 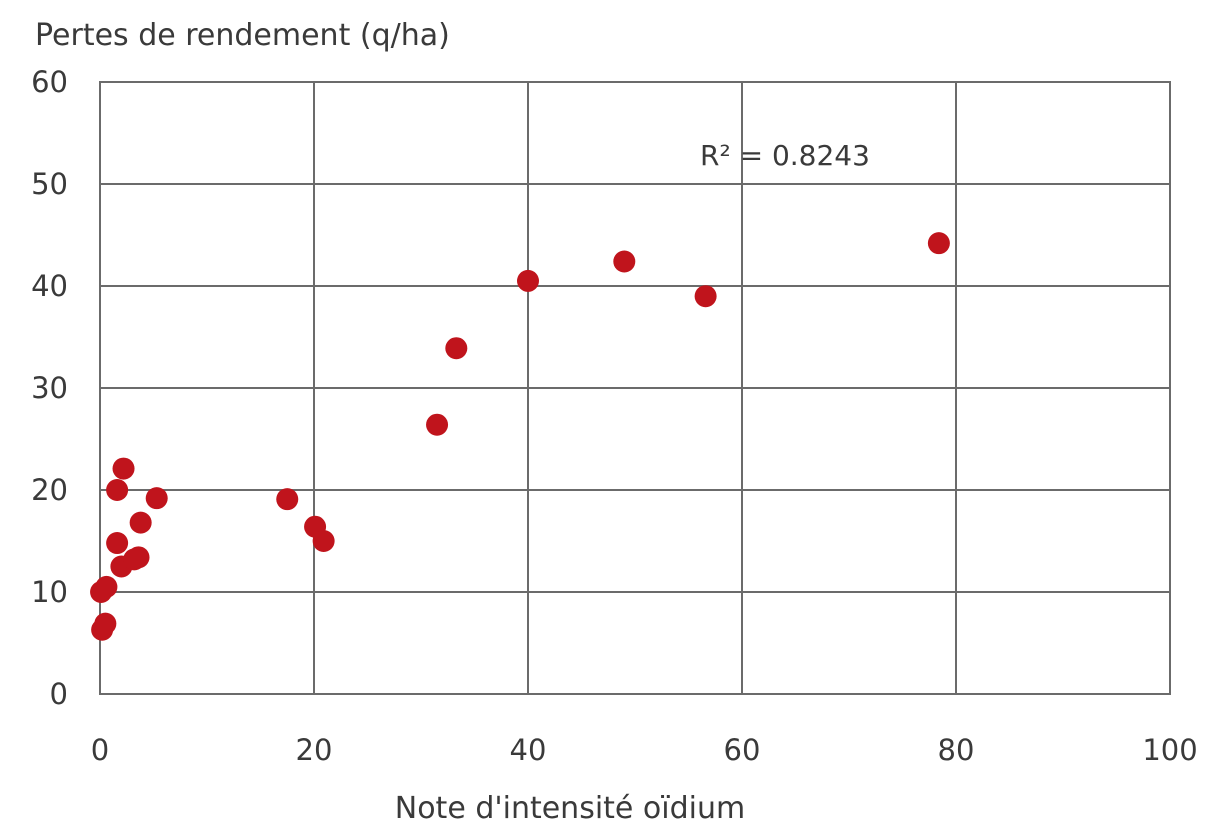 I want to click on y-tick-label: 10, so click(x=49, y=592).